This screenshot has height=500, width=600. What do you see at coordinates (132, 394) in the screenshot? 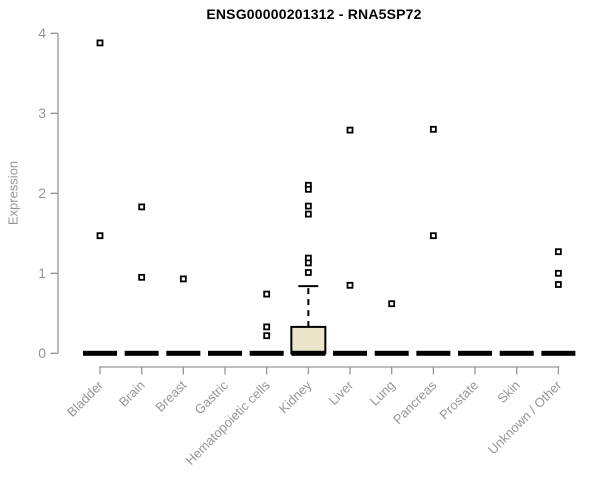
I see `x-tick-label: Brain` at bounding box center [132, 394].